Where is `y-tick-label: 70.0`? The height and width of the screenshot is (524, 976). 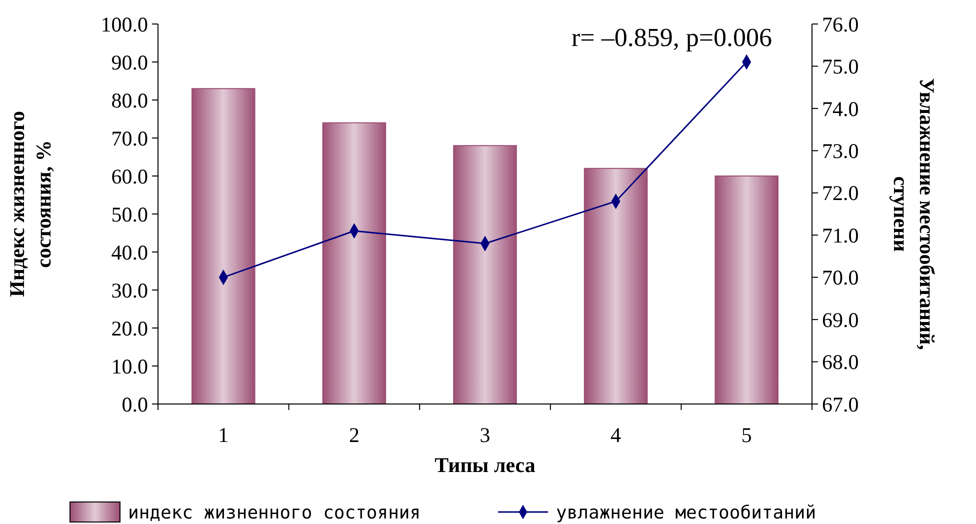
y-tick-label: 70.0 is located at coordinates (129, 138).